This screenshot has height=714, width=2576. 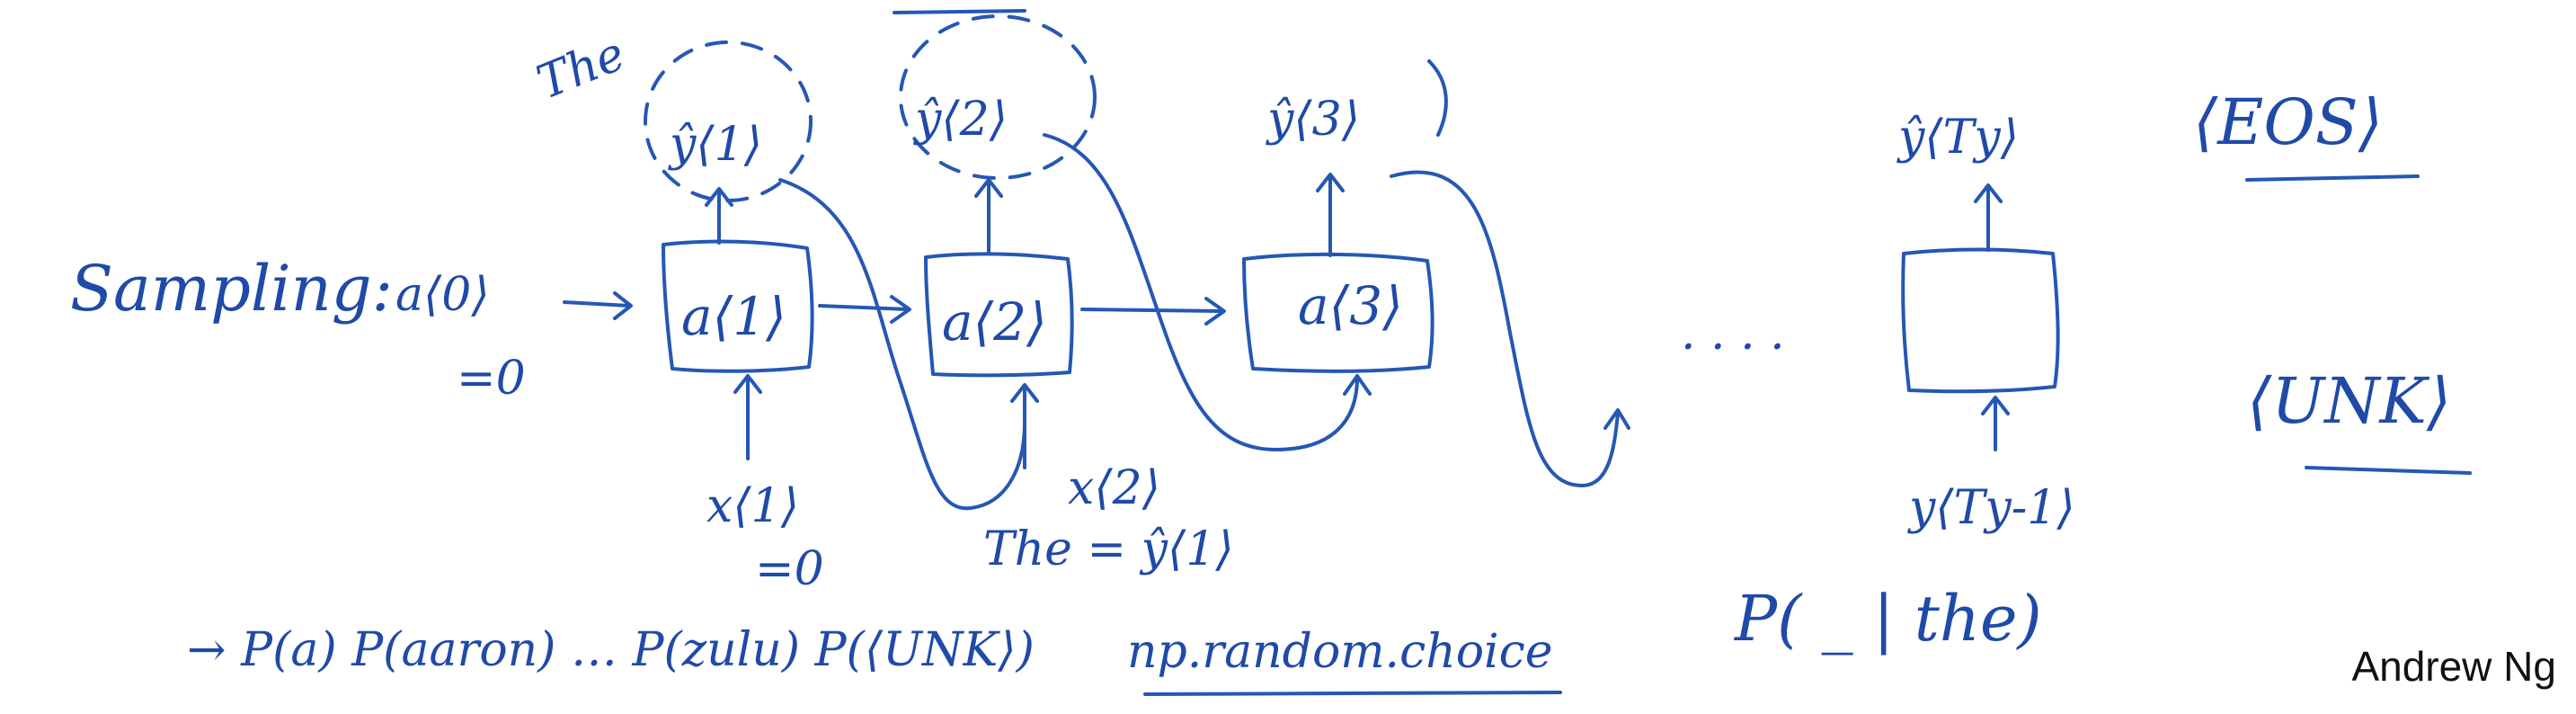 I want to click on arrow-cell2-to-cell3, so click(x=1153, y=311).